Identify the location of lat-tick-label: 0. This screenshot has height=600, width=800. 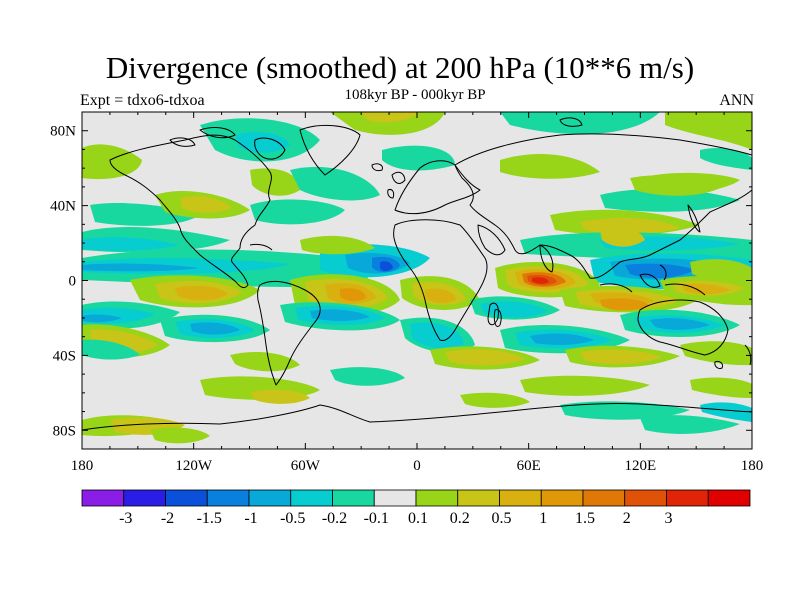
(73, 282).